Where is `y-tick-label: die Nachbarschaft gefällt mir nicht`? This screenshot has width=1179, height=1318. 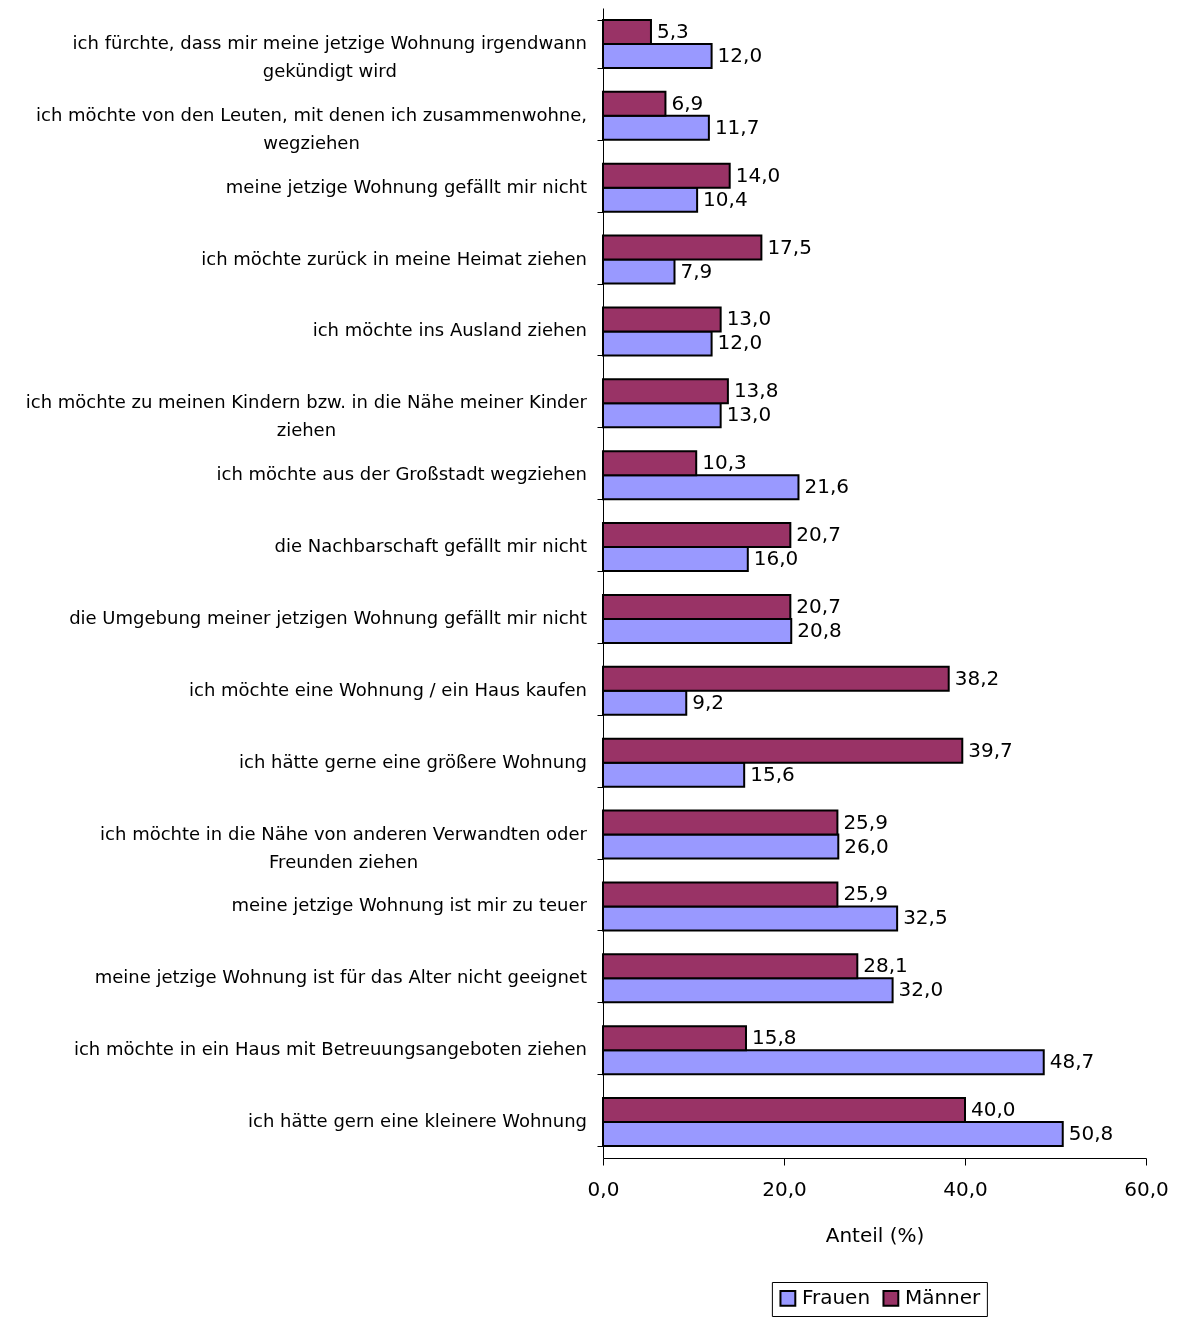 y-tick-label: die Nachbarschaft gefällt mir nicht is located at coordinates (430, 546).